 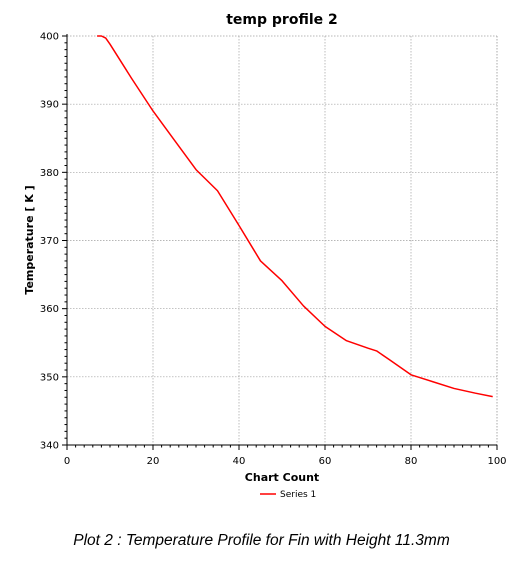 What do you see at coordinates (282, 20) in the screenshot?
I see `chart-title: temp profile 2` at bounding box center [282, 20].